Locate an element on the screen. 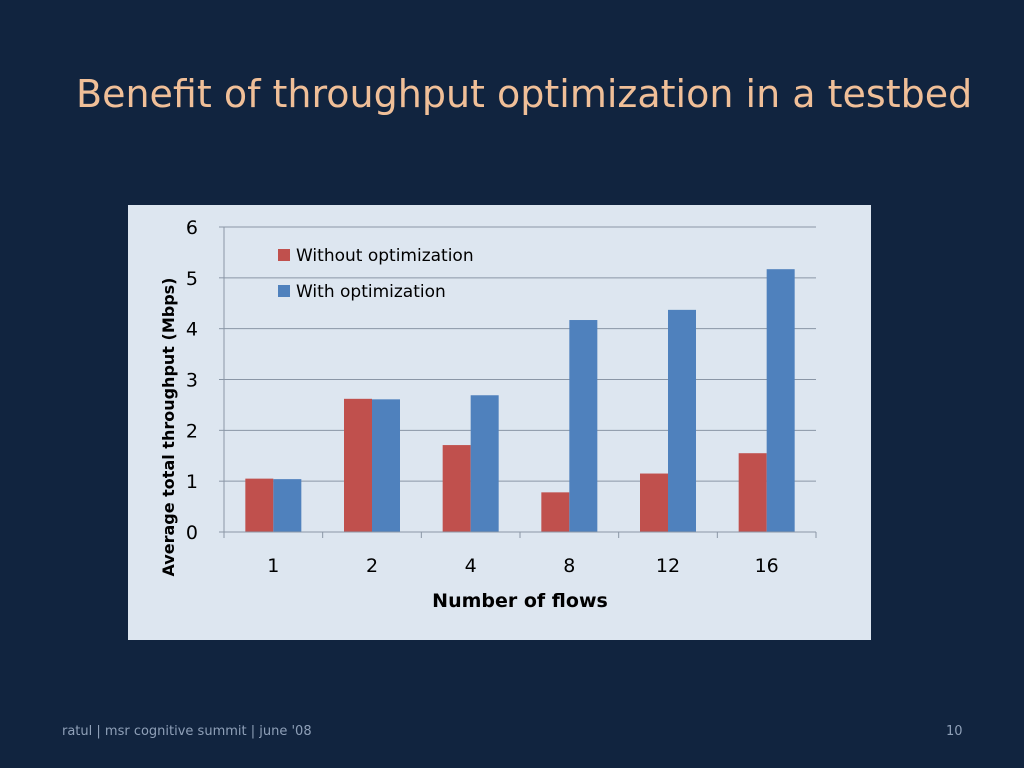  y-tick-label: 4 is located at coordinates (192, 330).